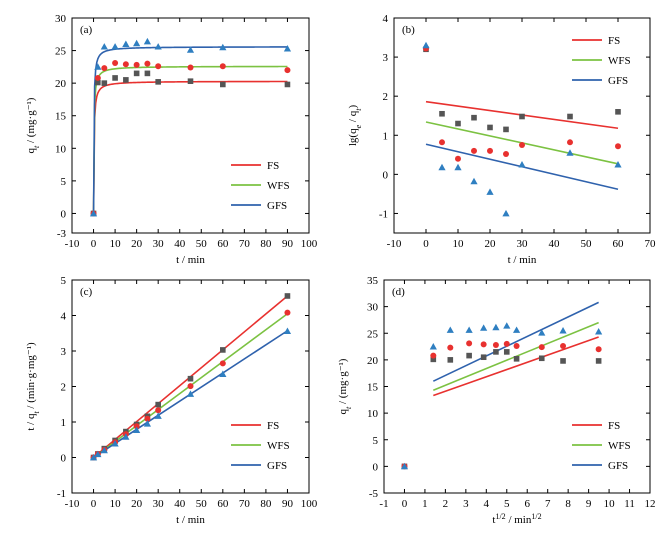 This screenshot has width=670, height=538. I want to click on x-axis-label: t / min, so click(190, 520).